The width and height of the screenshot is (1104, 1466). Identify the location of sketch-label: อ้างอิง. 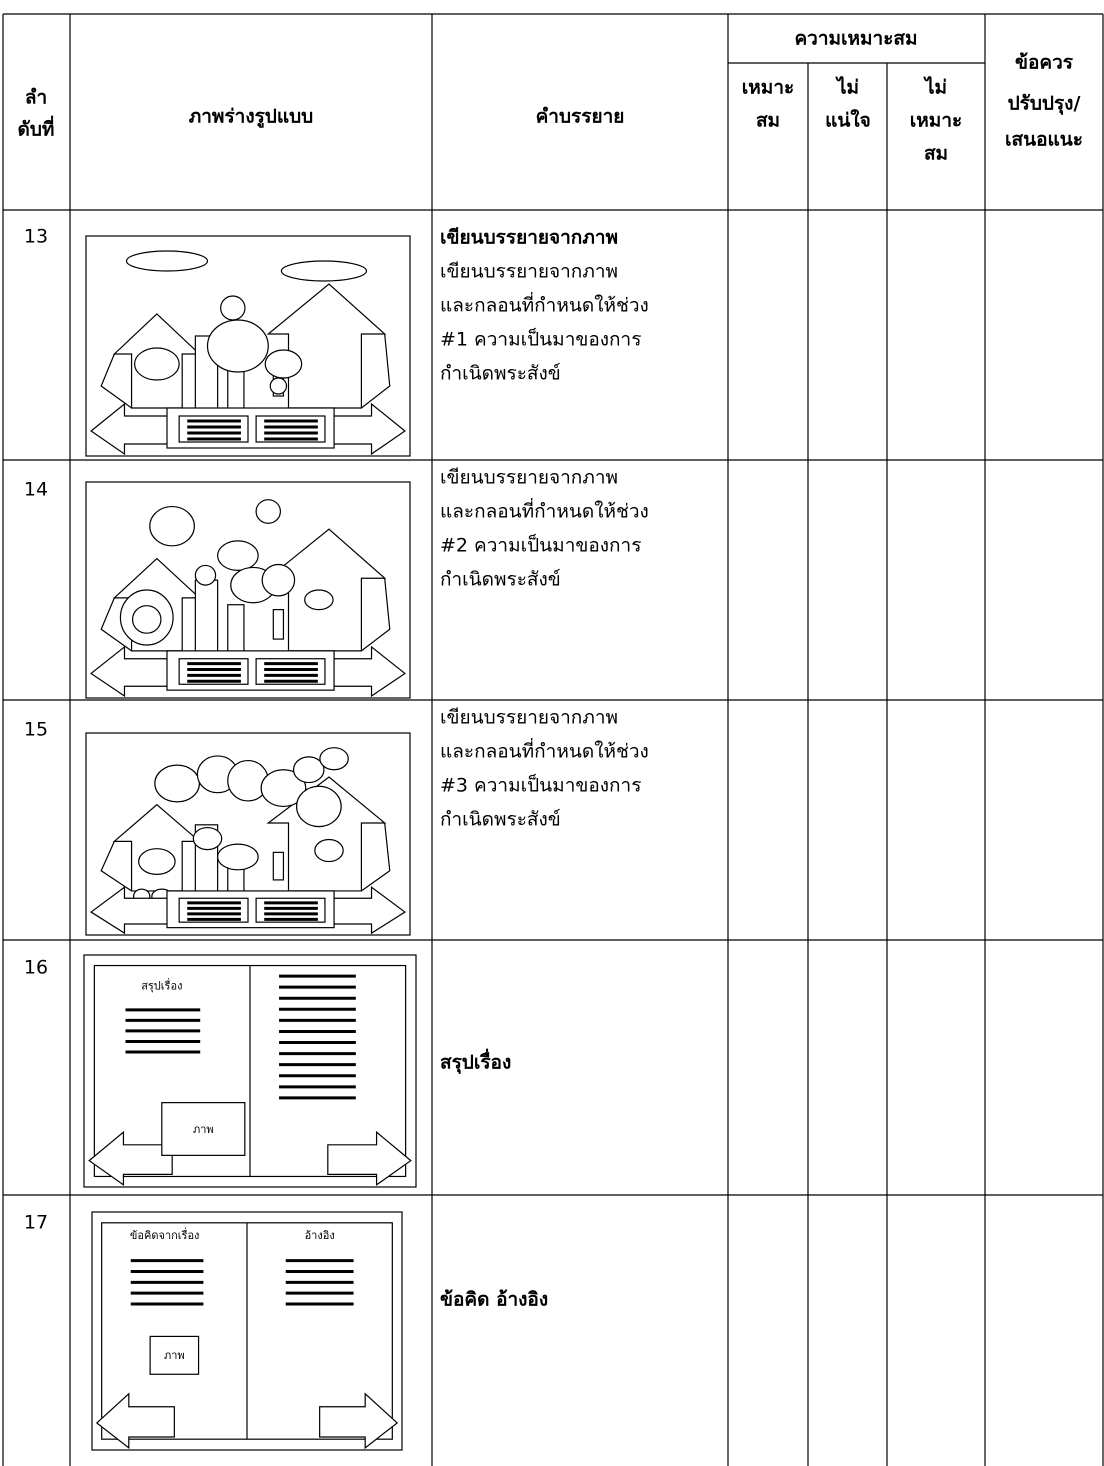
(320, 1235).